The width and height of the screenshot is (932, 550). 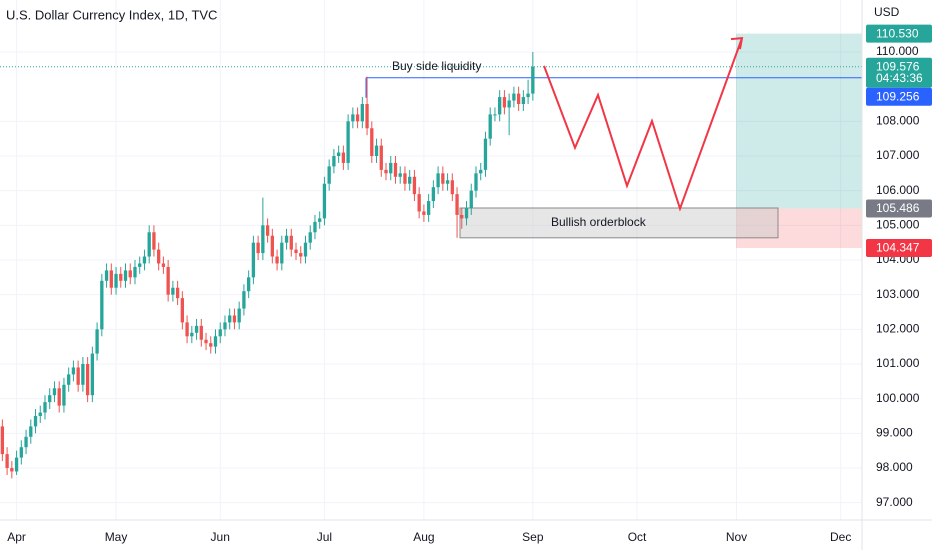 I want to click on currency-label: USD, so click(x=887, y=12).